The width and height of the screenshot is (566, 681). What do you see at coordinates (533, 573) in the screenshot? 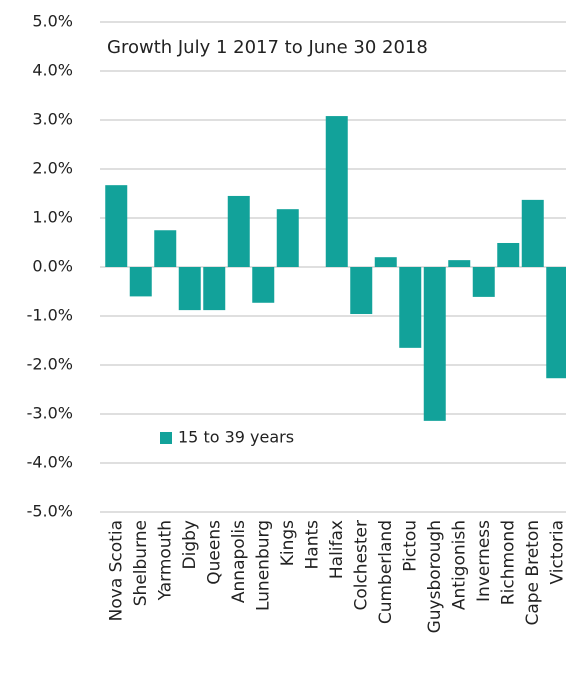
I see `x-tick-label: Cape Breton` at bounding box center [533, 573].